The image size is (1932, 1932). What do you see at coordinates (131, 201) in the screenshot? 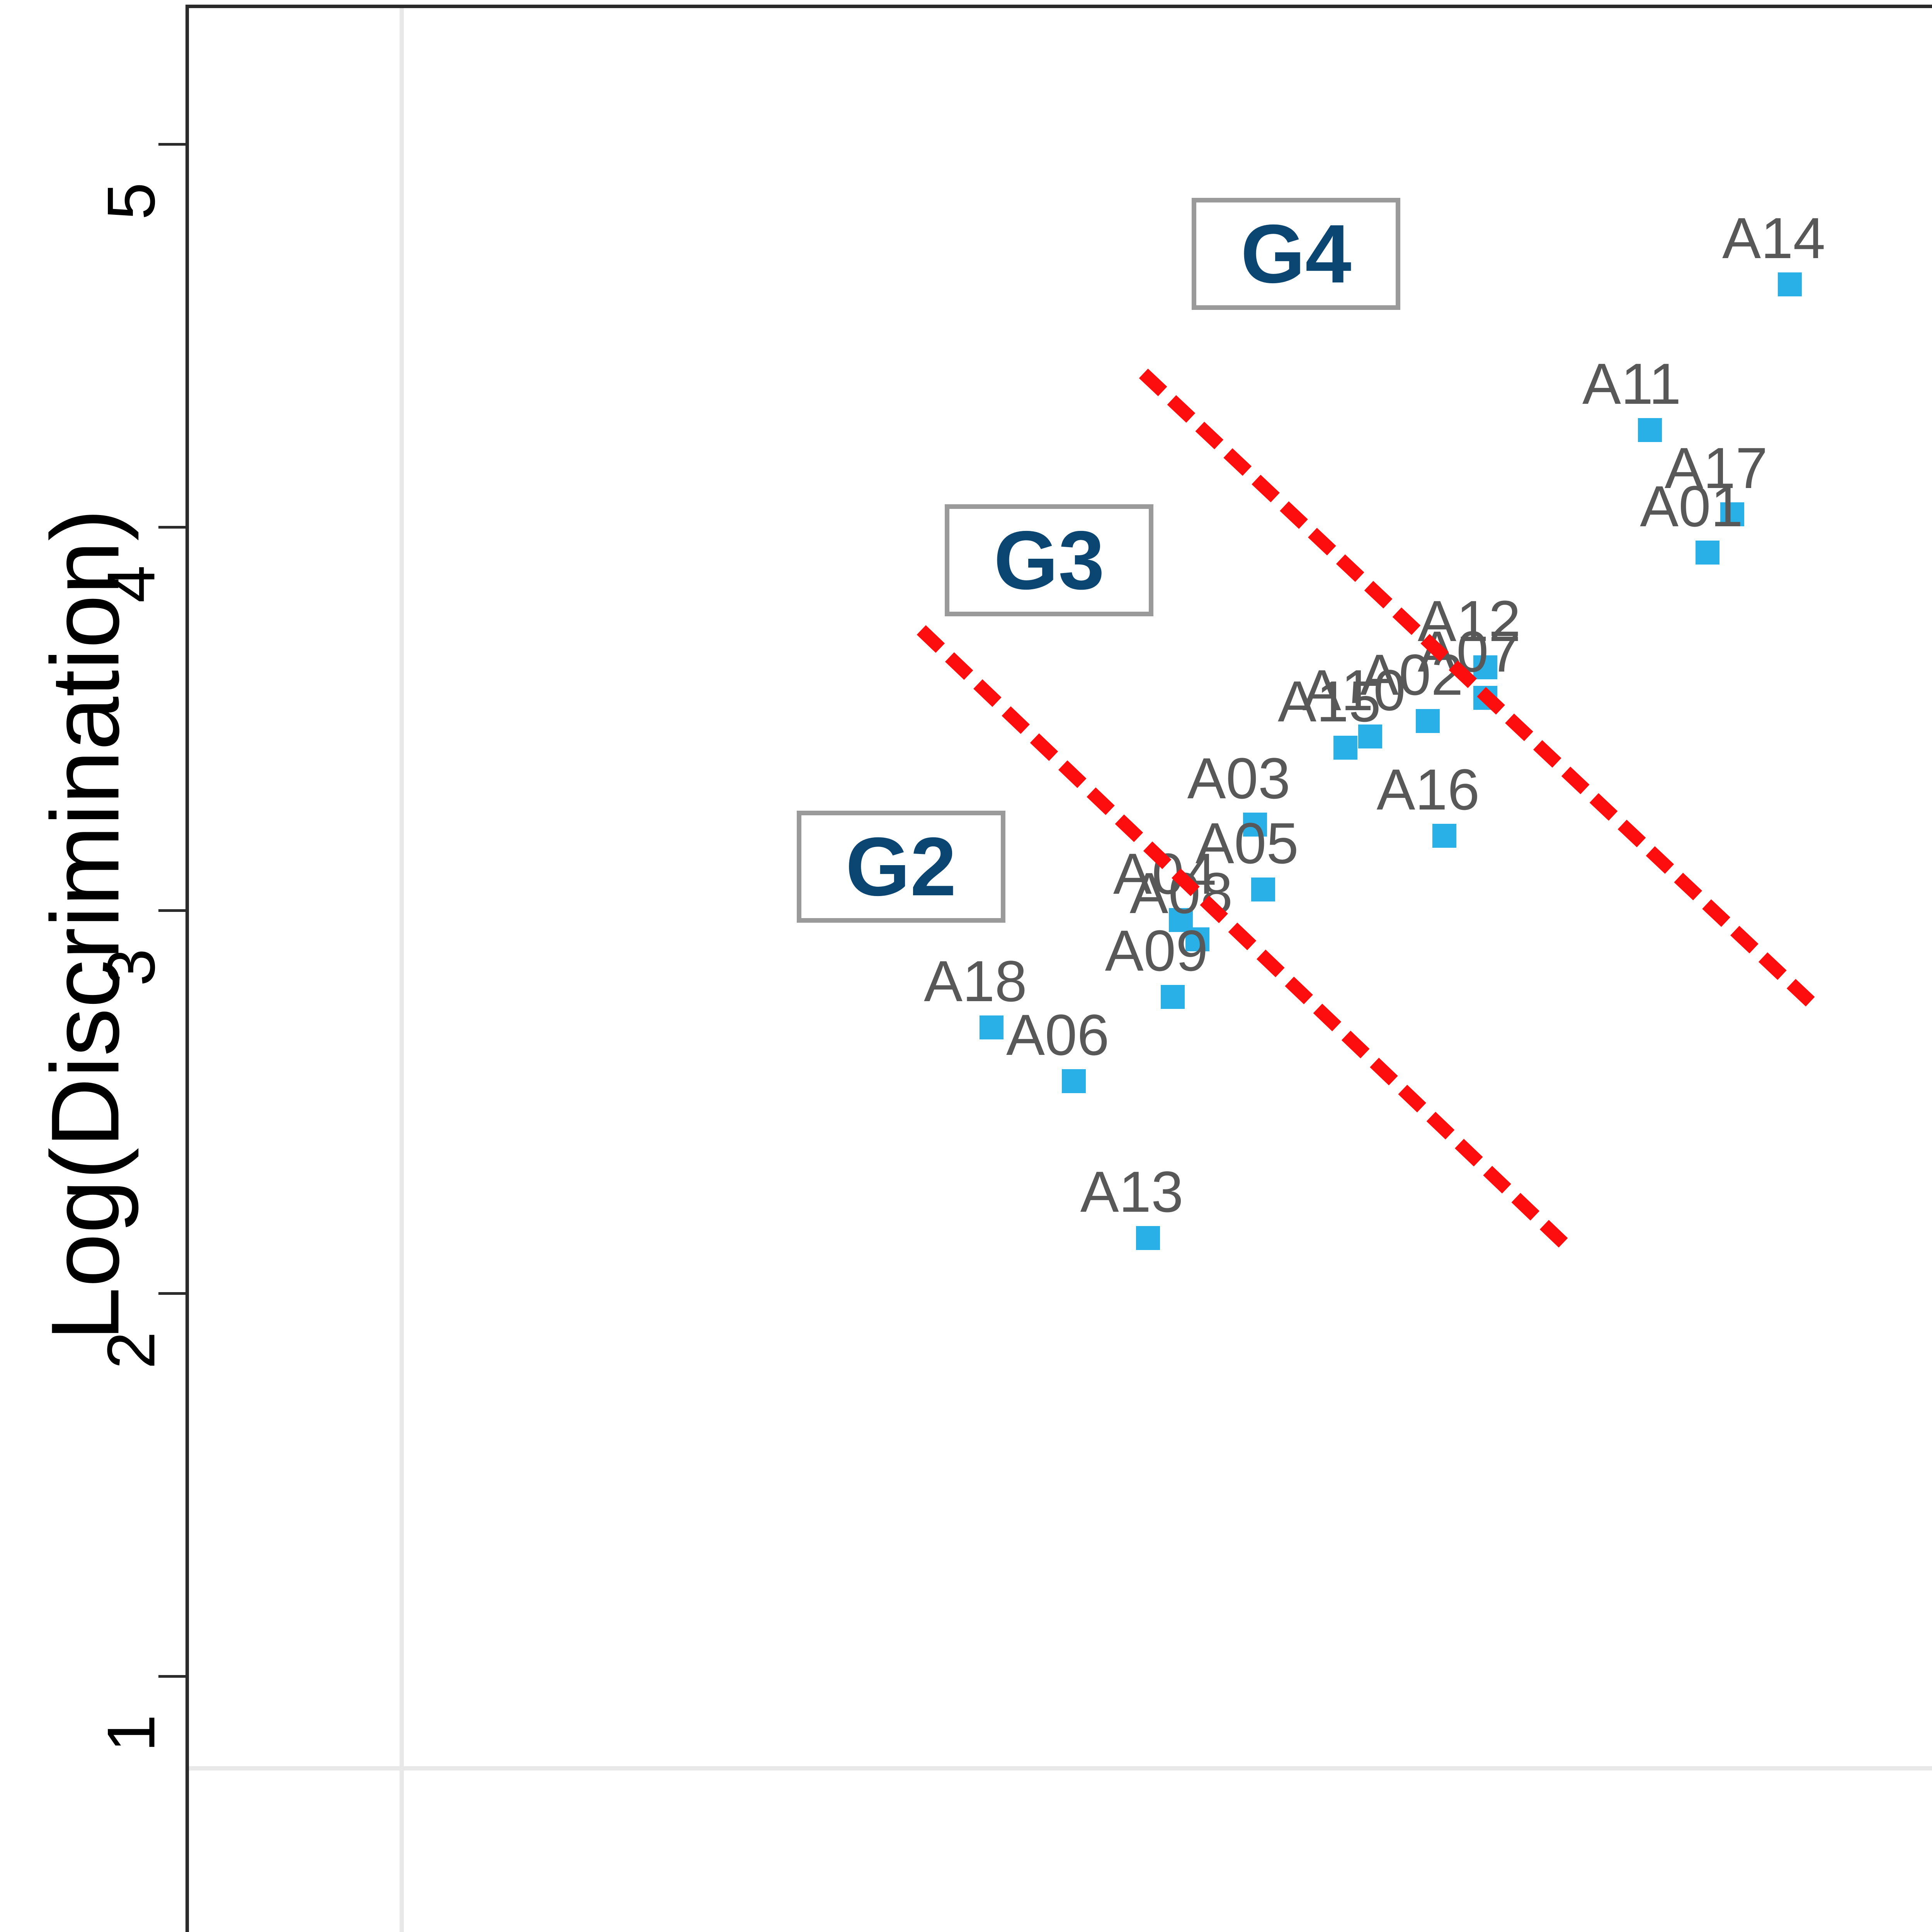
I see `y-tick-label: 5` at bounding box center [131, 201].